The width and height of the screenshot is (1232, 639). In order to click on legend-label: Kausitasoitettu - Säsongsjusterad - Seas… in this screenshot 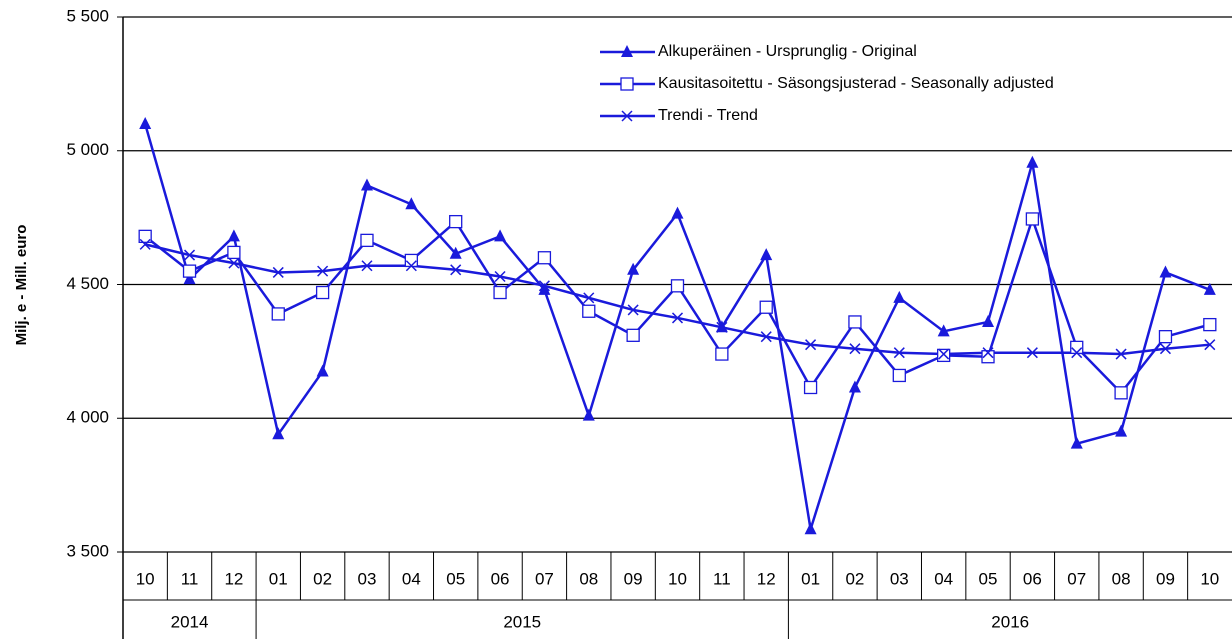, I will do `click(856, 83)`.